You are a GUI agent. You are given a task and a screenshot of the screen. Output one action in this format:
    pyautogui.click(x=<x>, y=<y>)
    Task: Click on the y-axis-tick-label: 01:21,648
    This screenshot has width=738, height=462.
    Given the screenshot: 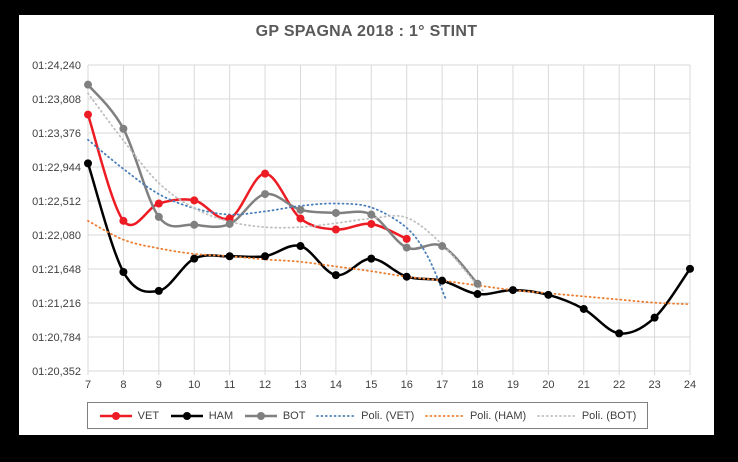 What is the action you would take?
    pyautogui.click(x=56, y=270)
    